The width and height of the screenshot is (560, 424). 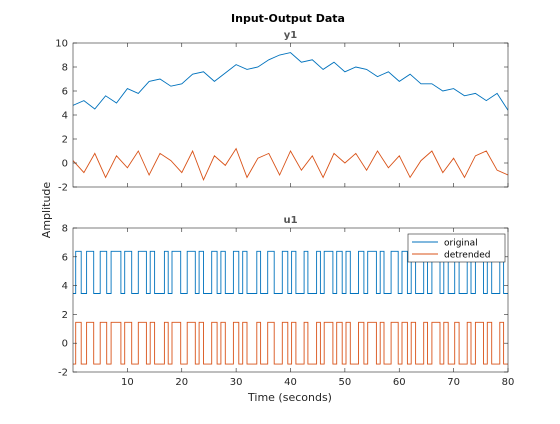 I want to click on u1-ytick-label: 6, so click(x=65, y=257).